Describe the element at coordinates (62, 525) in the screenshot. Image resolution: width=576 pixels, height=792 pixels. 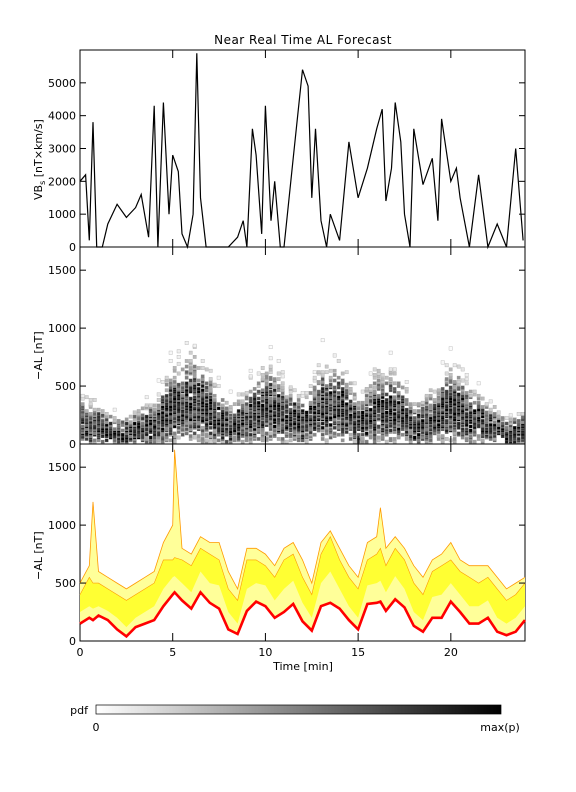
I see `bottom-ytick-label: 1000` at that location.